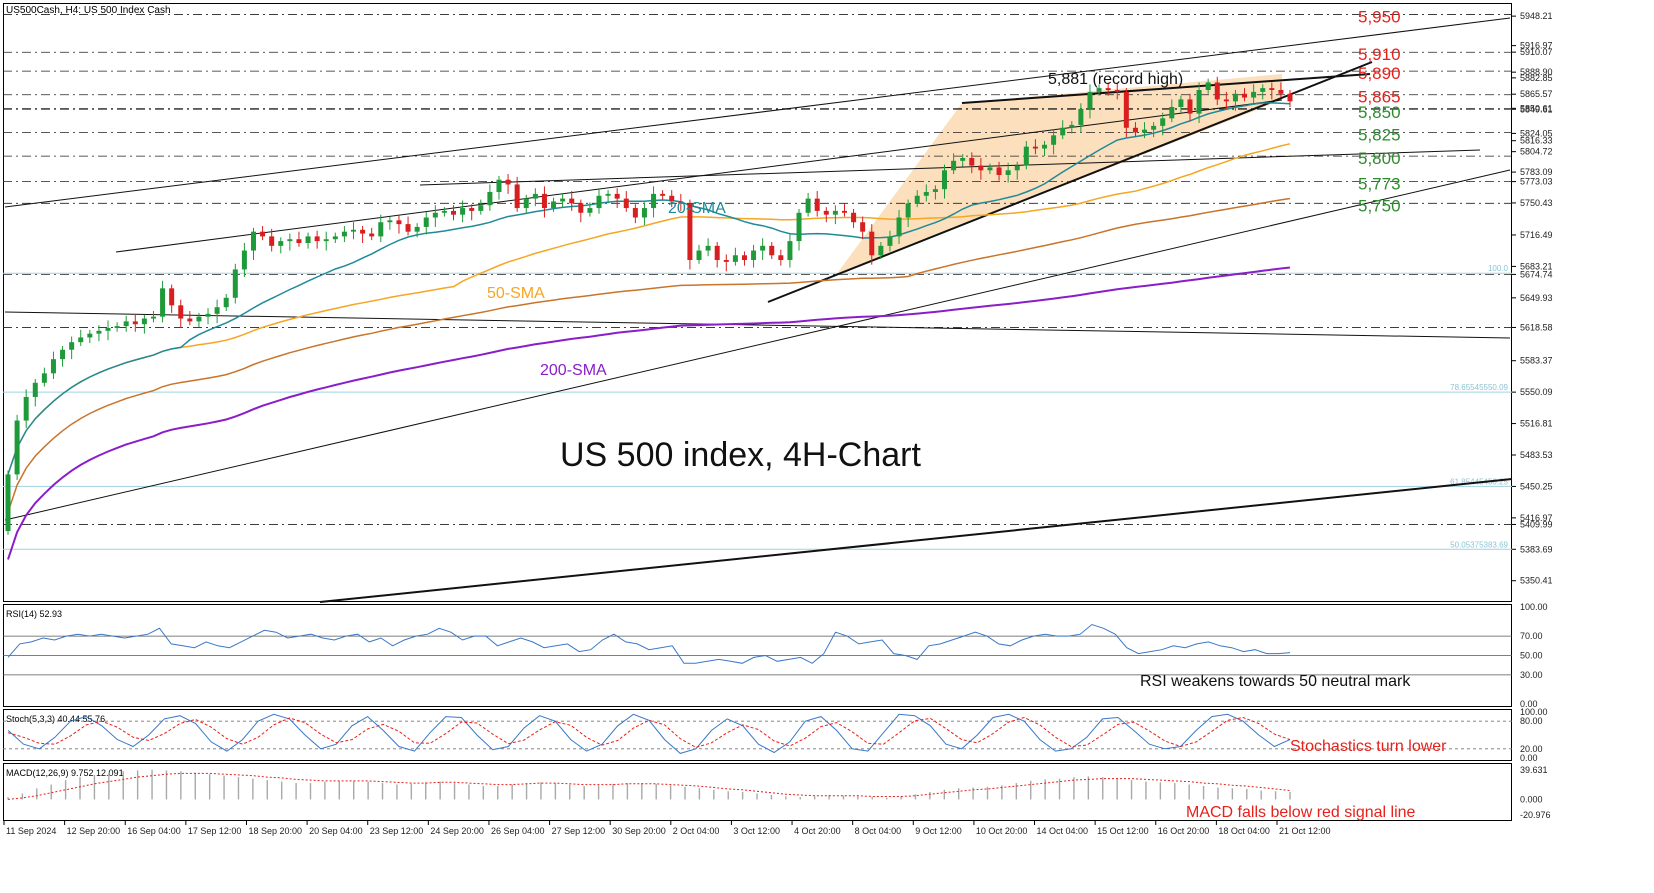  Describe the element at coordinates (1536, 298) in the screenshot. I see `y-tick-label: 5649.93` at that location.